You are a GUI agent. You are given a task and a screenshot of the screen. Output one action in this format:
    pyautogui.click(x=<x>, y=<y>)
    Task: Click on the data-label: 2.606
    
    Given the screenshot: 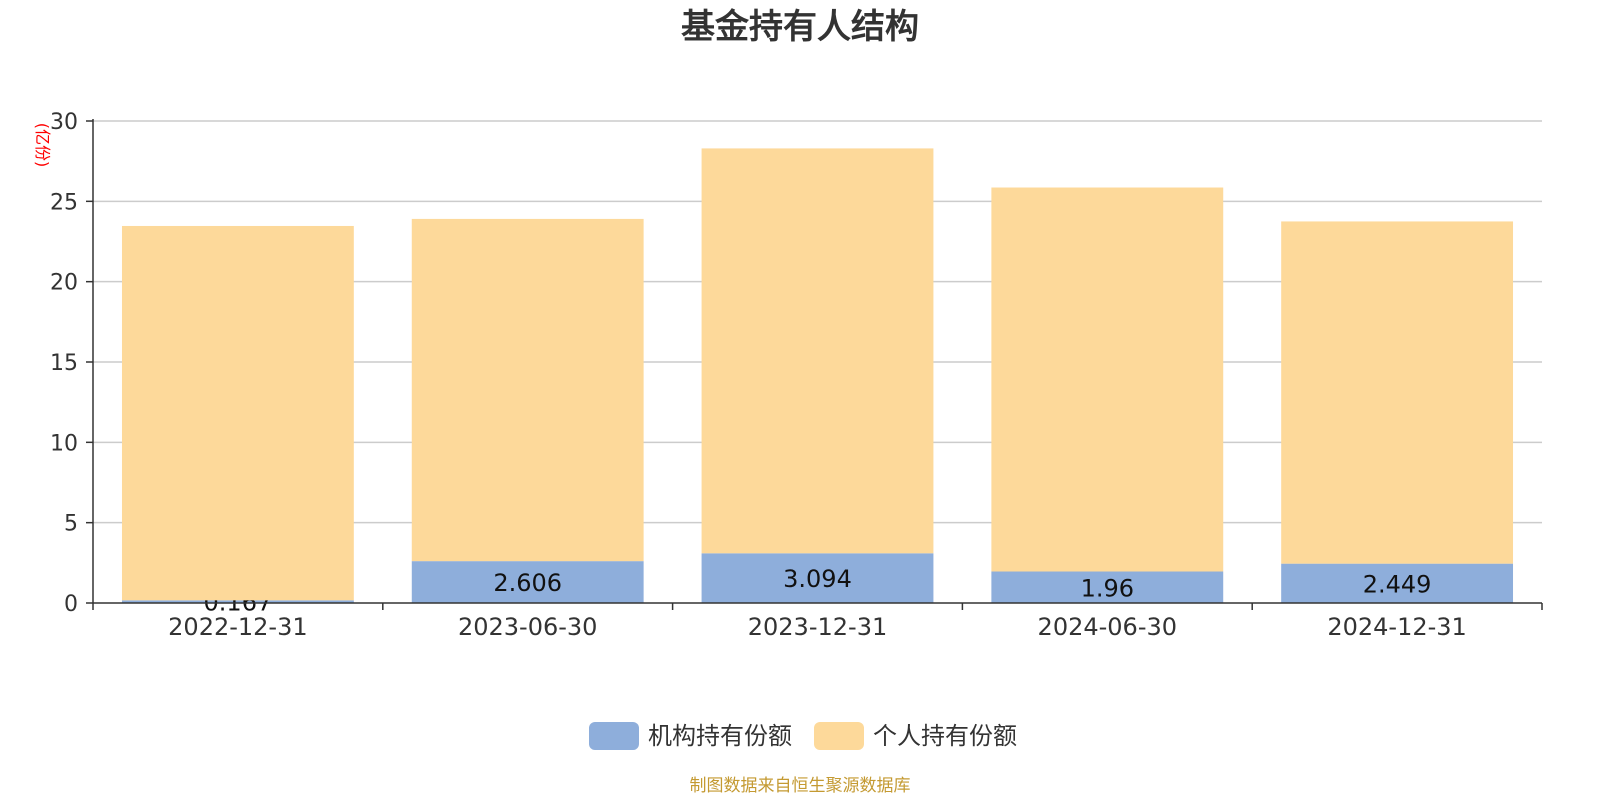 What is the action you would take?
    pyautogui.click(x=527, y=583)
    